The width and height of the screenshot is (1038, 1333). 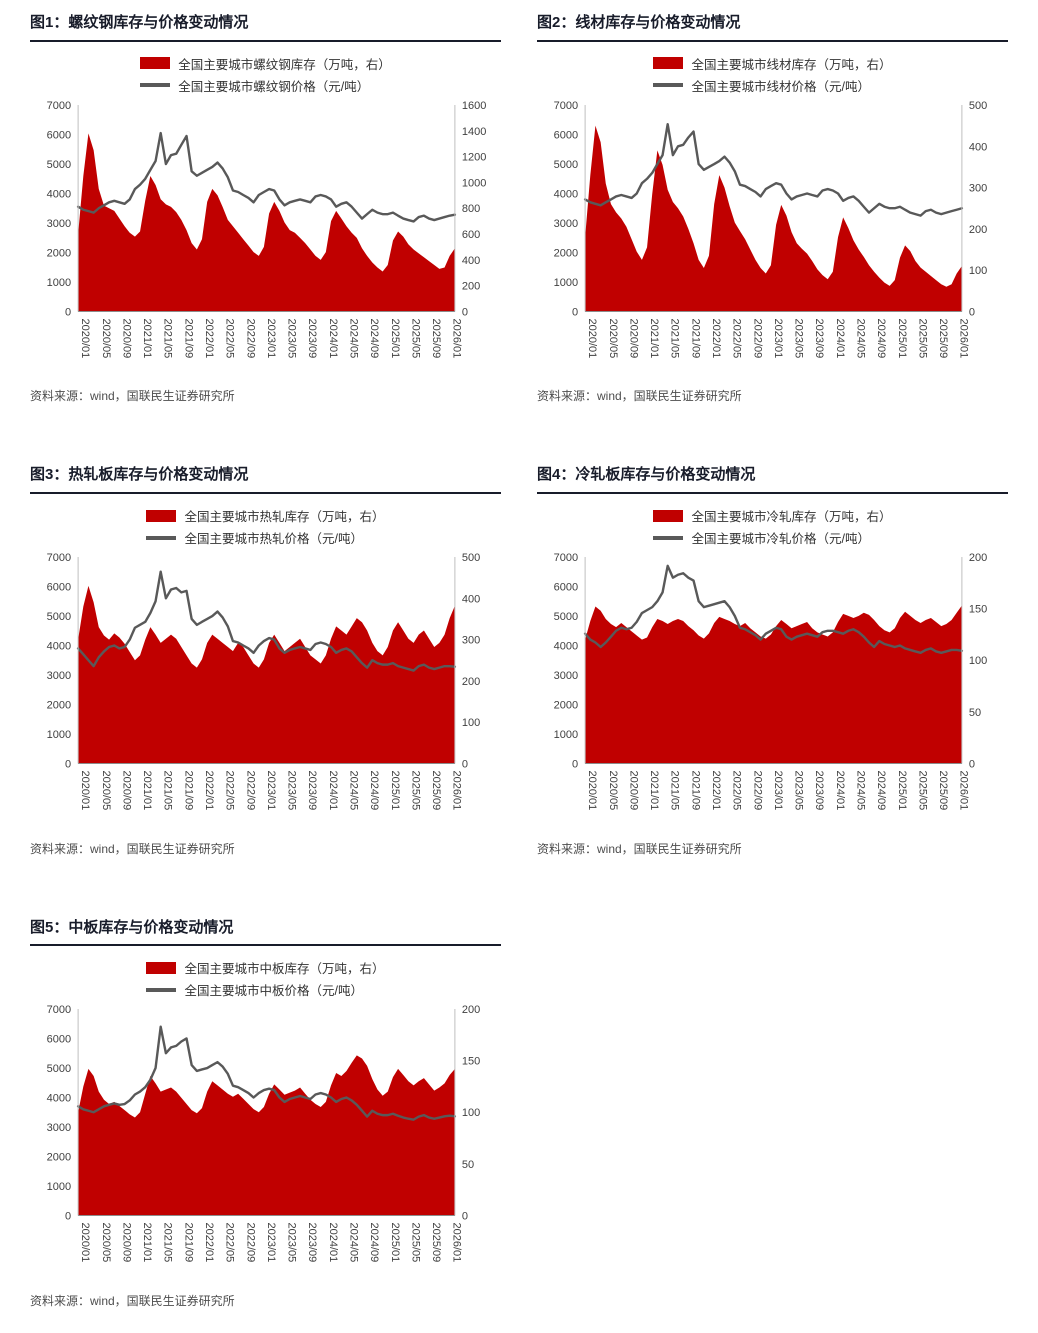 I want to click on x-axis-tick-label: 2021/09, so click(x=188, y=338).